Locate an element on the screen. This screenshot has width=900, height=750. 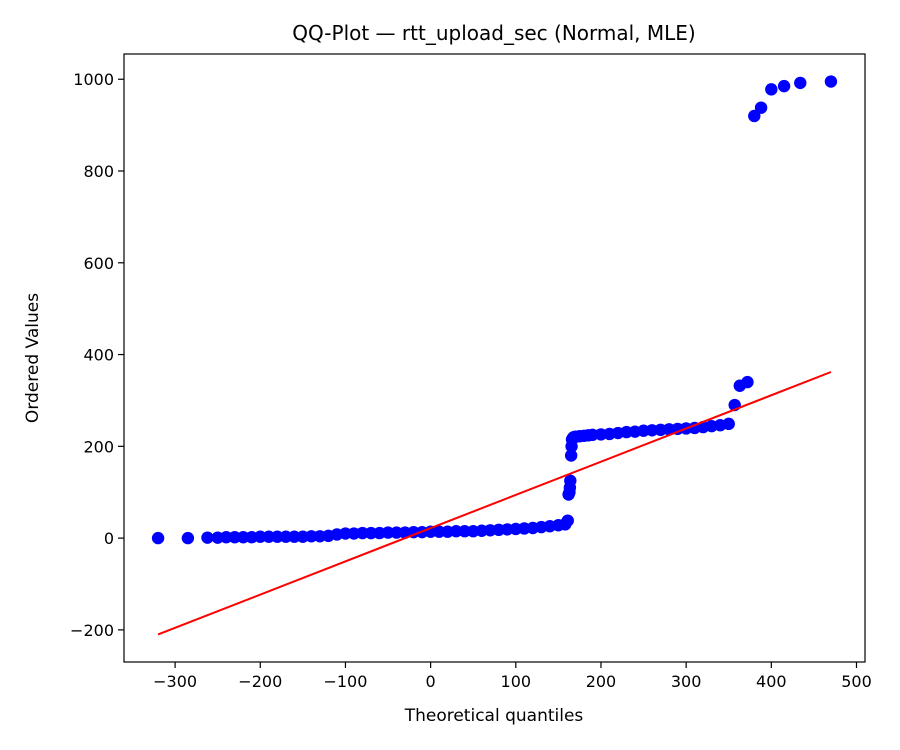
x-tick-label: −300 is located at coordinates (175, 681).